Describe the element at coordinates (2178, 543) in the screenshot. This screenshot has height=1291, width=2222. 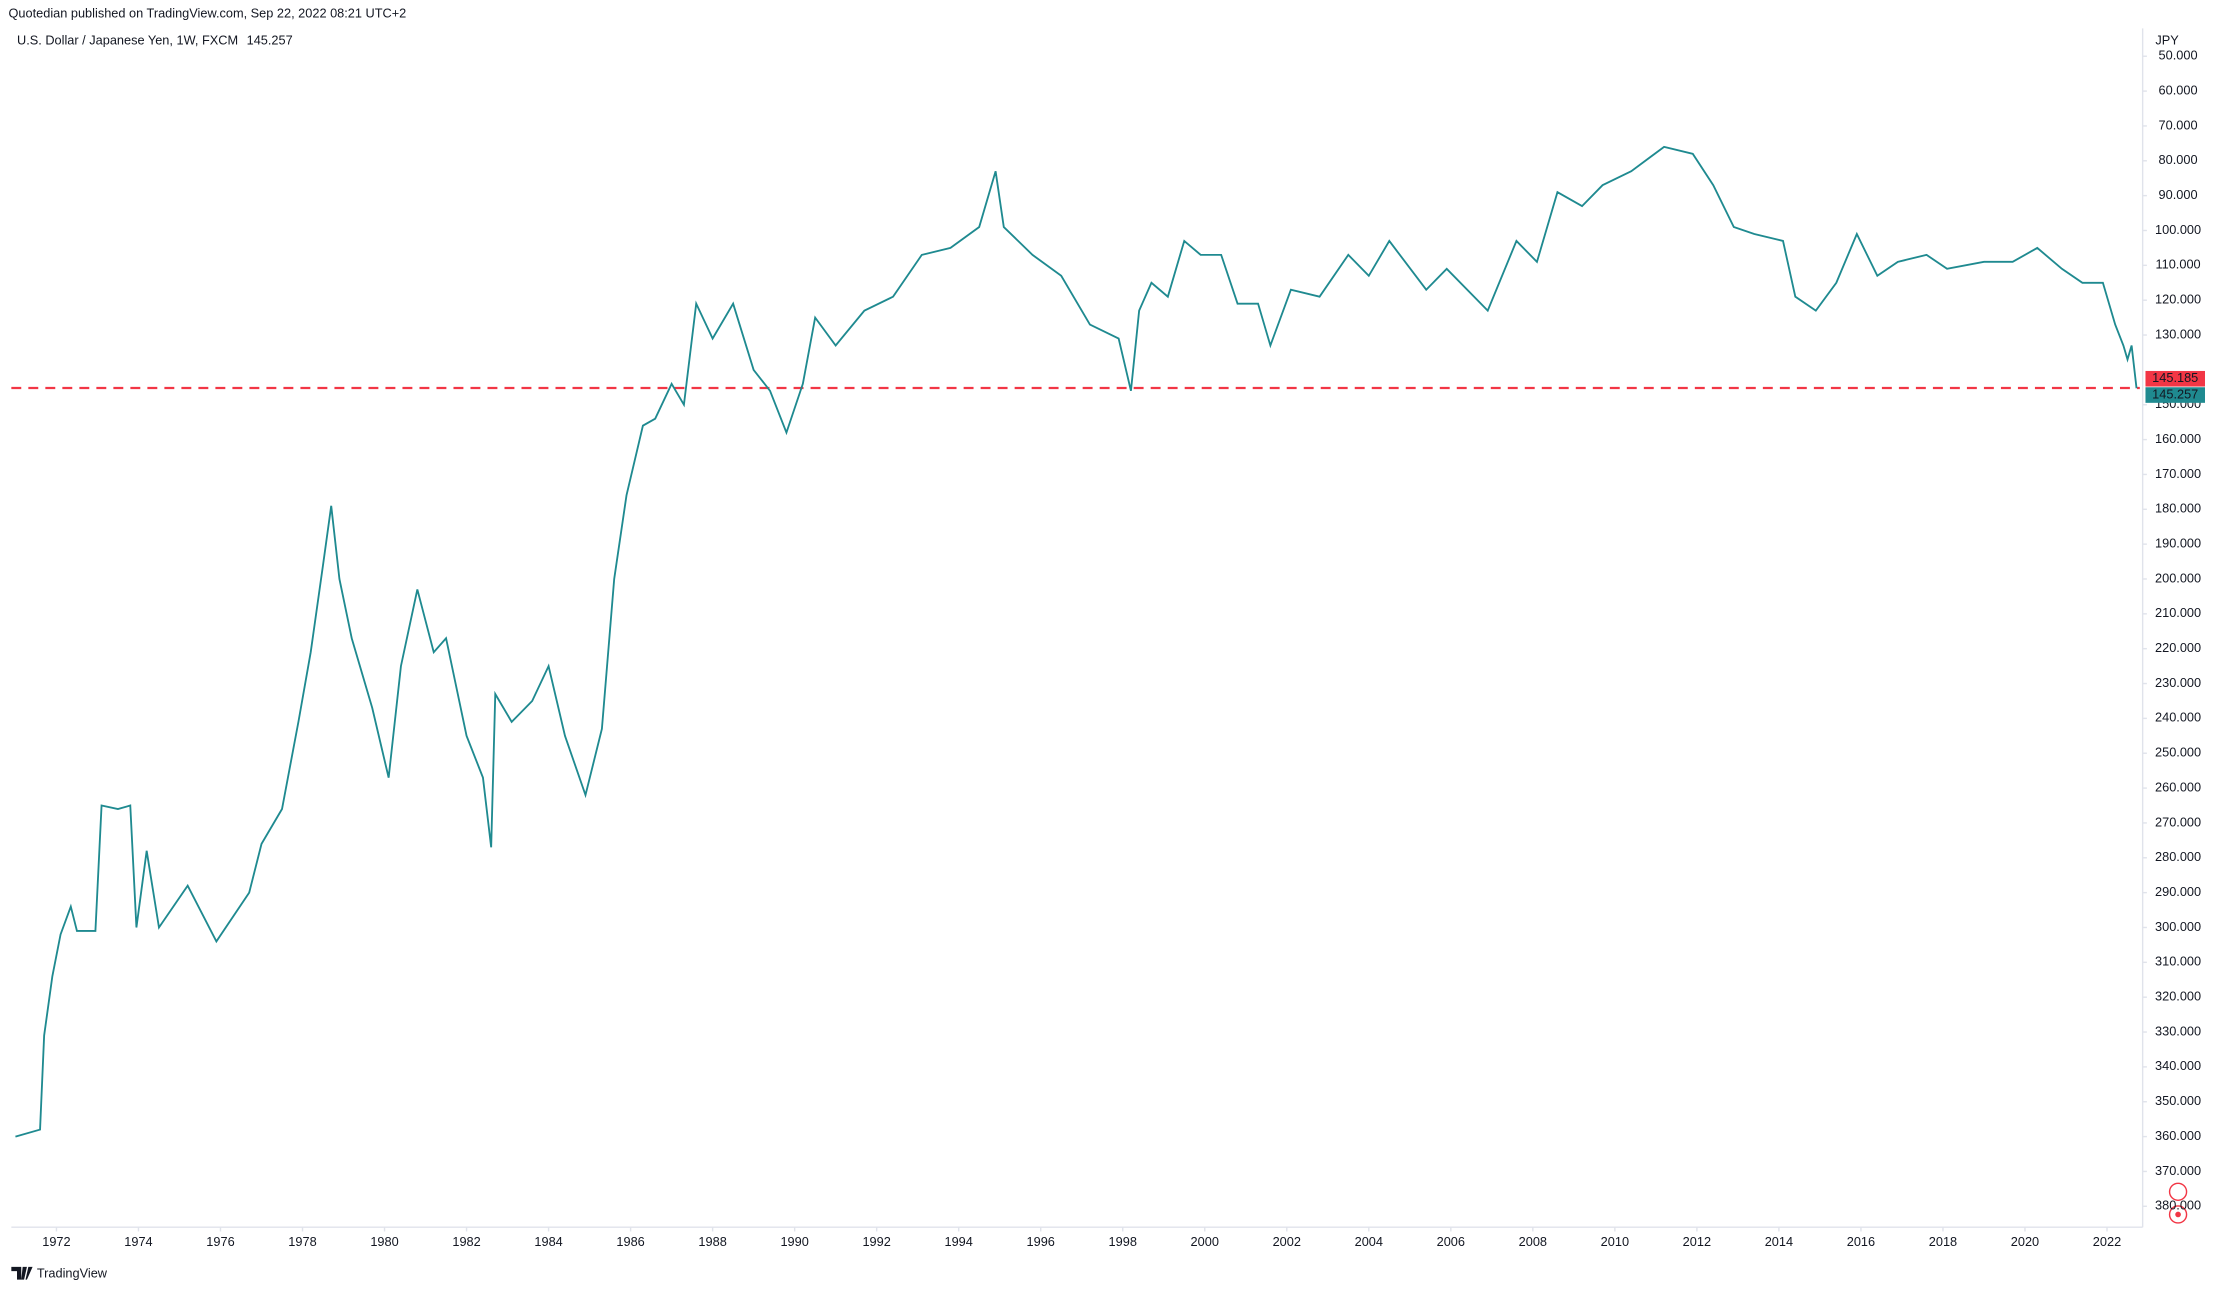
I see `y-tick-label: 190.000` at that location.